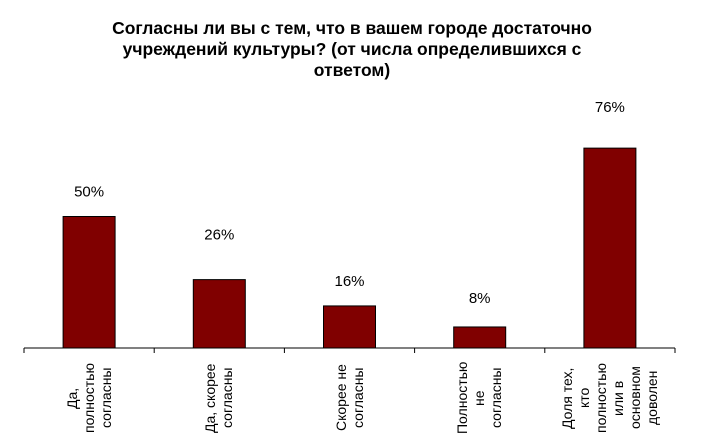 This screenshot has height=441, width=704. What do you see at coordinates (462, 398) in the screenshot?
I see `x-axis-category-line: Полностью` at bounding box center [462, 398].